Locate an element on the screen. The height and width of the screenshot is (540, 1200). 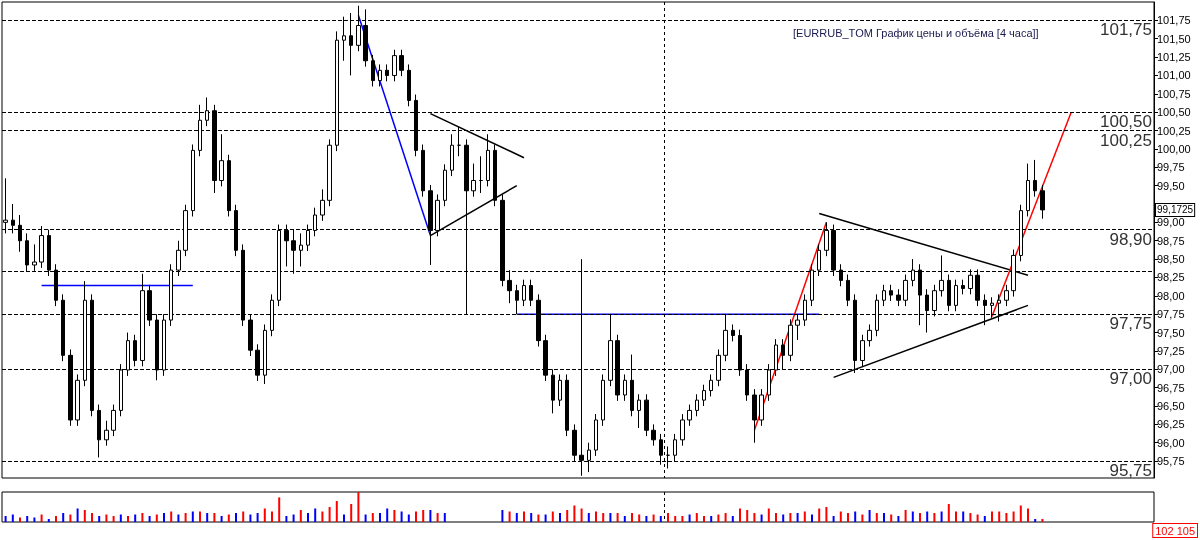
y-tick-label: 96,75 is located at coordinates (1171, 387).